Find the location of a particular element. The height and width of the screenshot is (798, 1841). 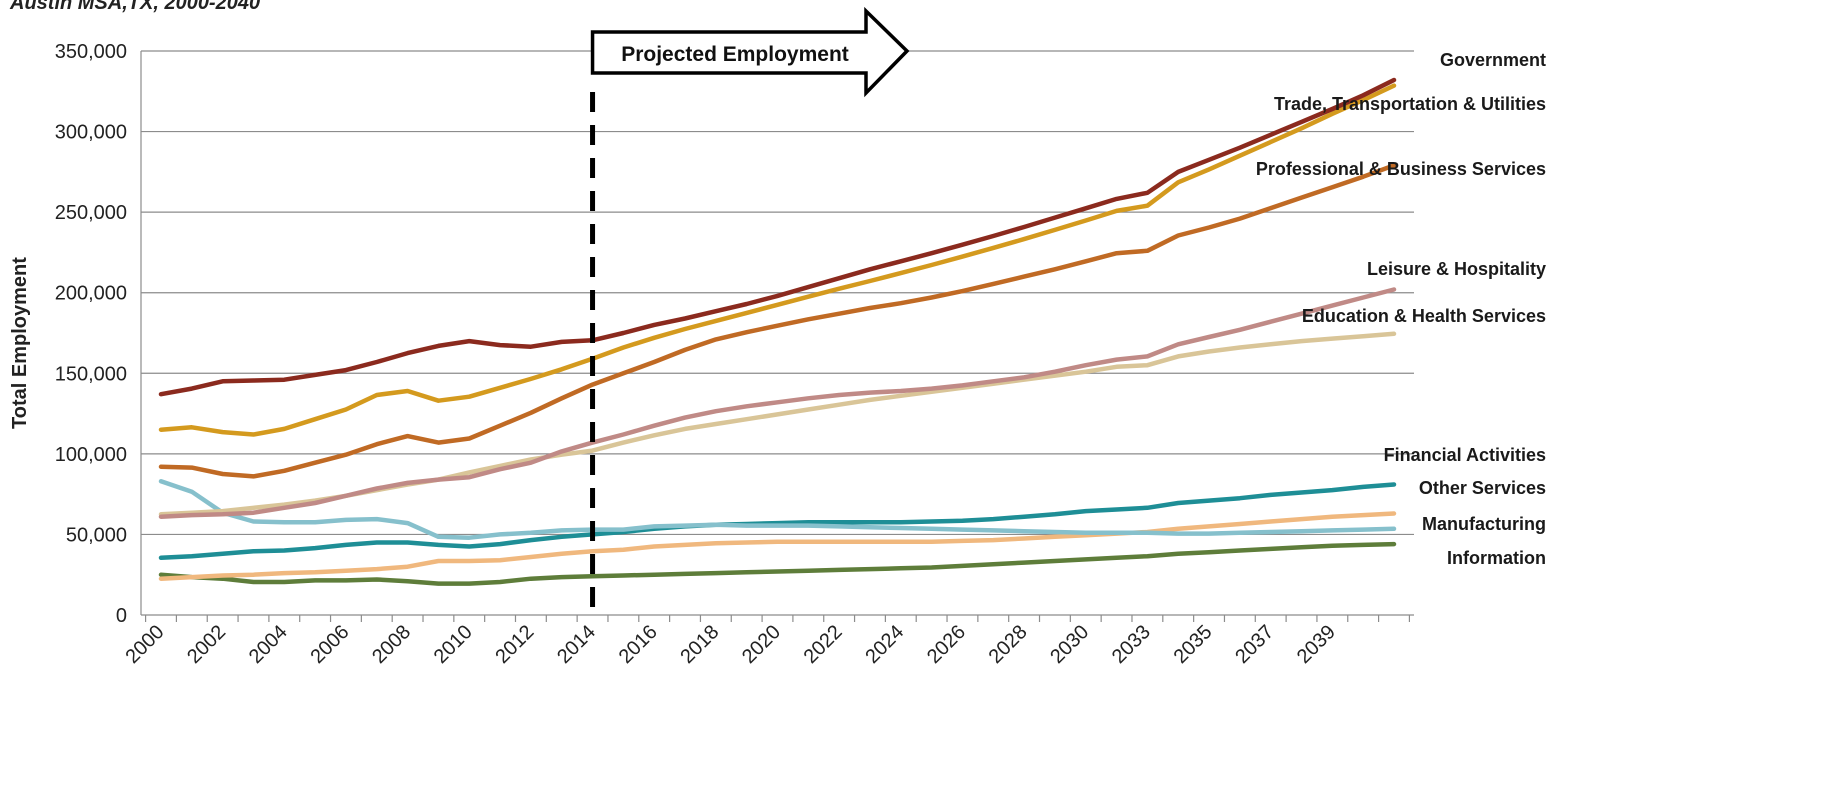

x-tick-label: 2006 is located at coordinates (329, 644).